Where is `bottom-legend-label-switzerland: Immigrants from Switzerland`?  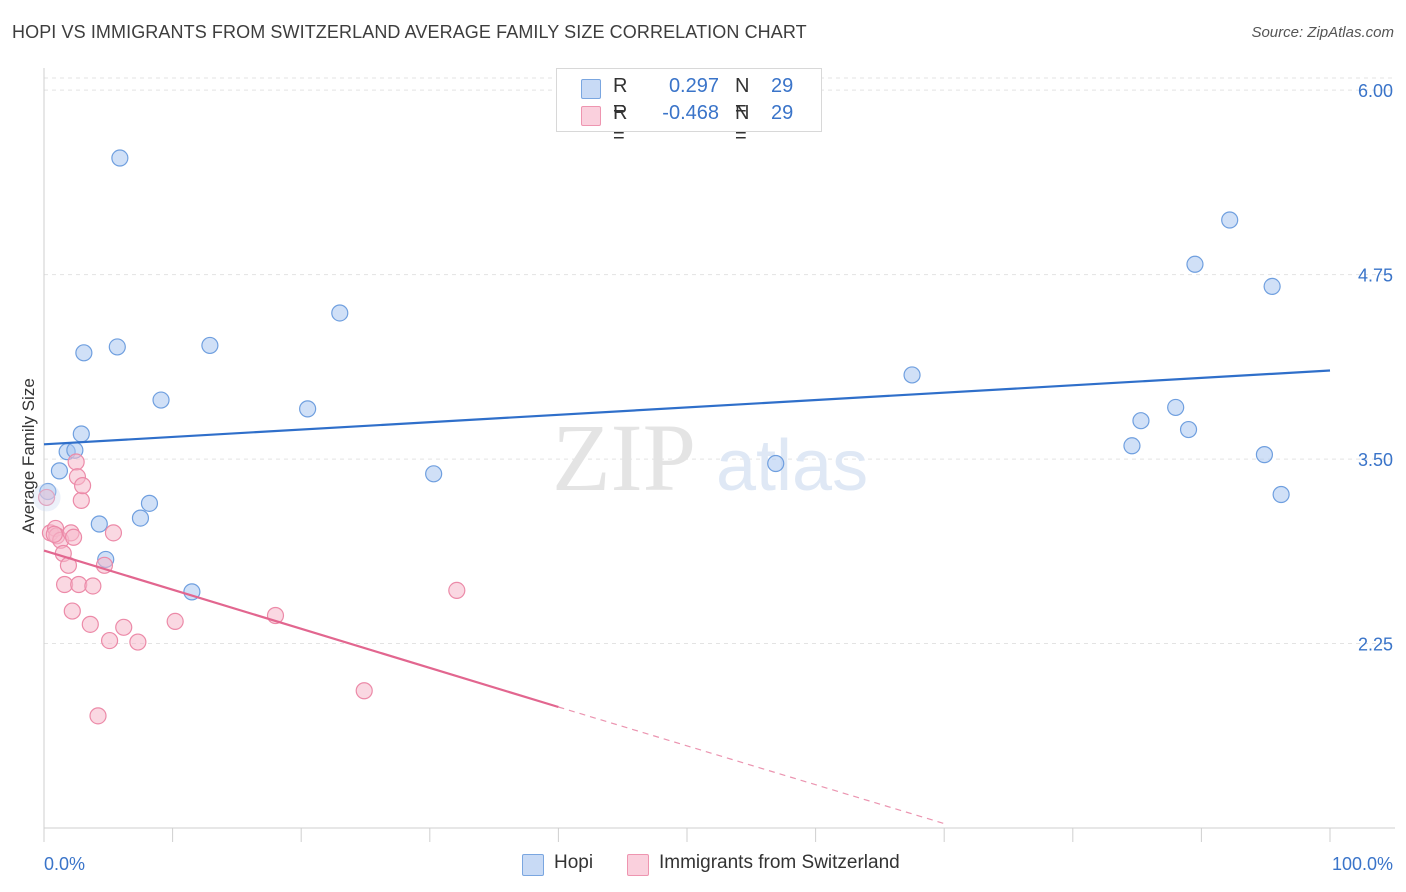
bottom-legend-label-switzerland: Immigrants from Switzerland is located at coordinates (779, 862).